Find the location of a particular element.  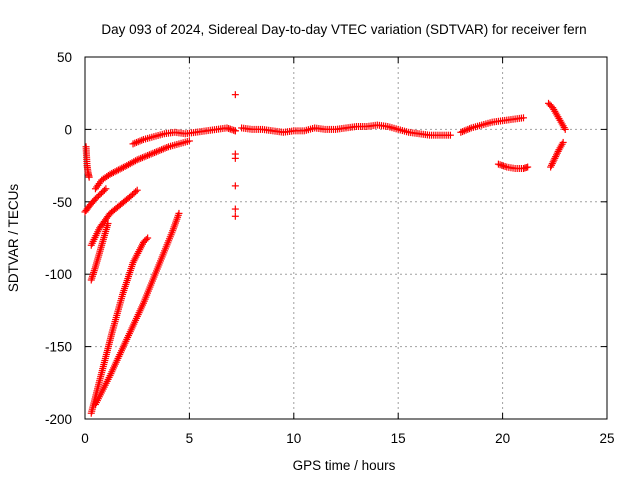

x-tick-label: 25 is located at coordinates (606, 438).